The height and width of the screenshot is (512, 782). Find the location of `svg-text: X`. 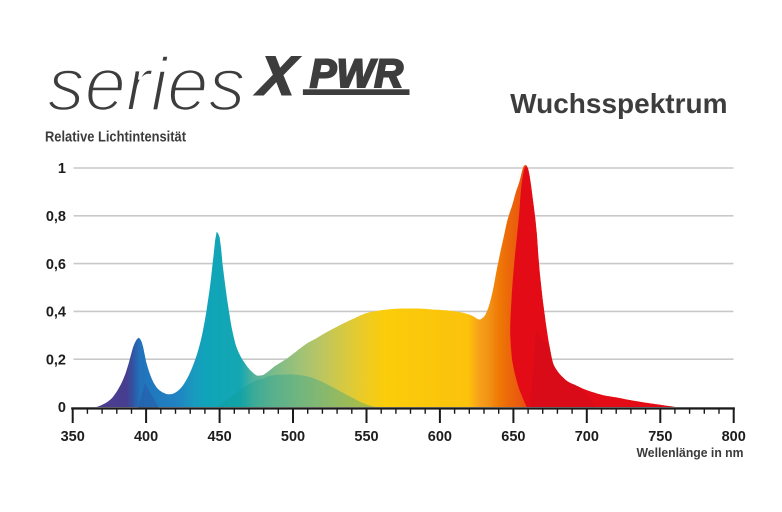

svg-text: X is located at coordinates (277, 76).